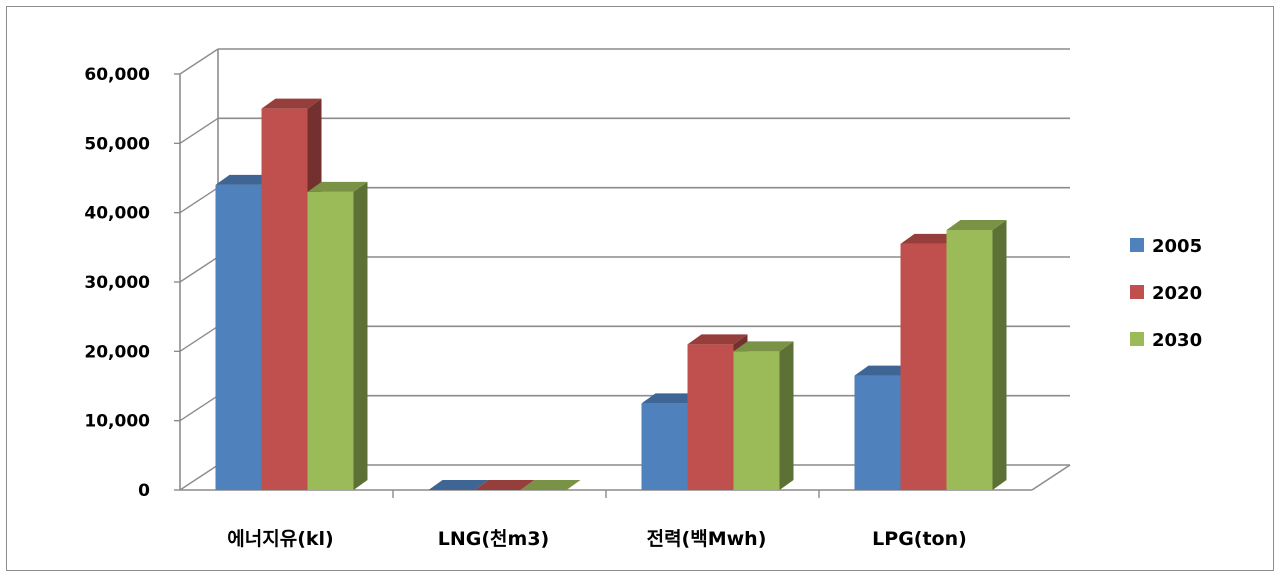 Image resolution: width=1283 pixels, height=577 pixels. Describe the element at coordinates (1177, 293) in the screenshot. I see `legend-label: 2020` at that location.